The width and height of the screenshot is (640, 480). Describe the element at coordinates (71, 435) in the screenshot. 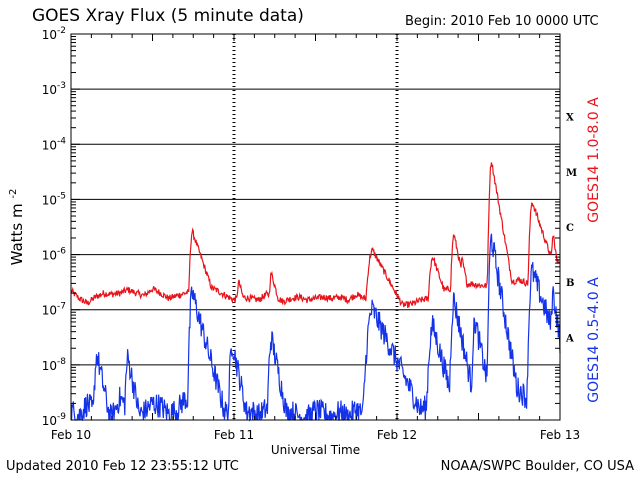

I see `x-tick-label: Feb 10` at that location.